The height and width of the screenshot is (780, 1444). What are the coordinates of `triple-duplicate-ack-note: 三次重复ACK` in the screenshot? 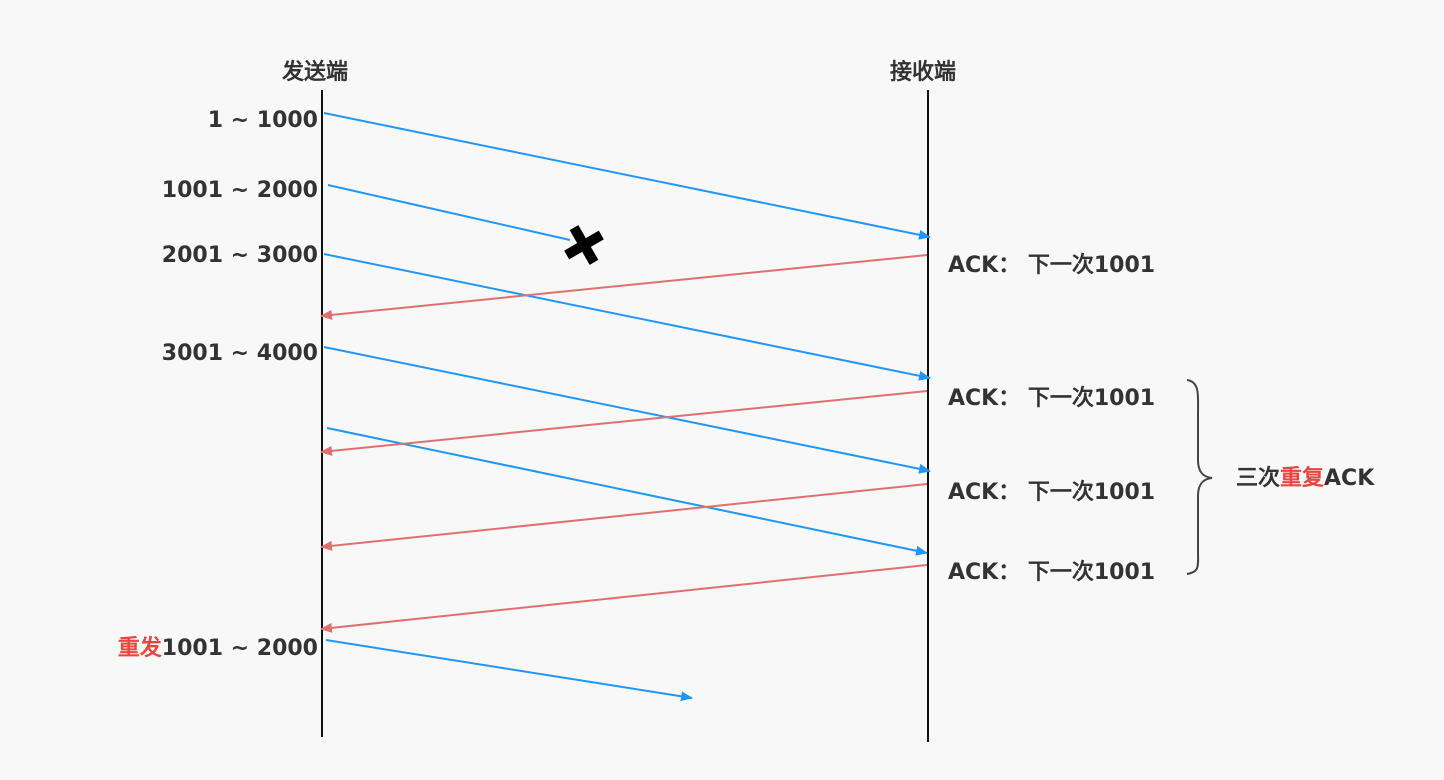 It's located at (1305, 479).